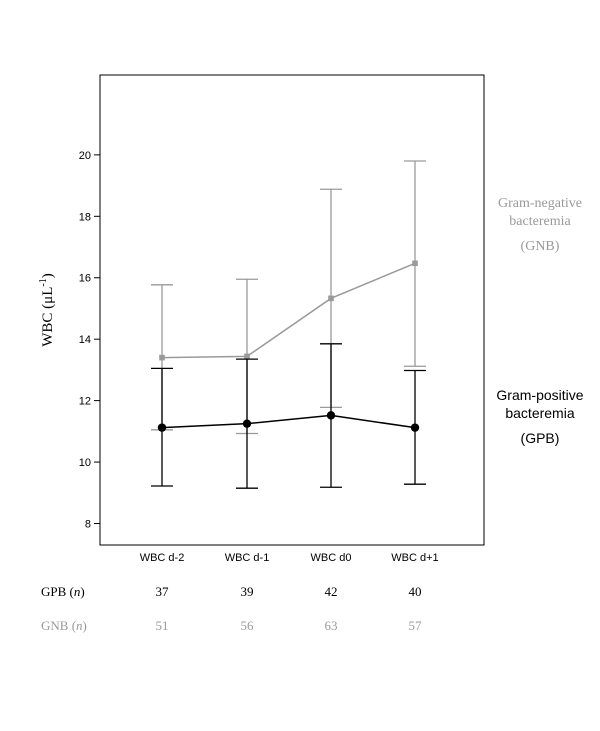 The width and height of the screenshot is (600, 731). I want to click on series-gpb, so click(288, 416).